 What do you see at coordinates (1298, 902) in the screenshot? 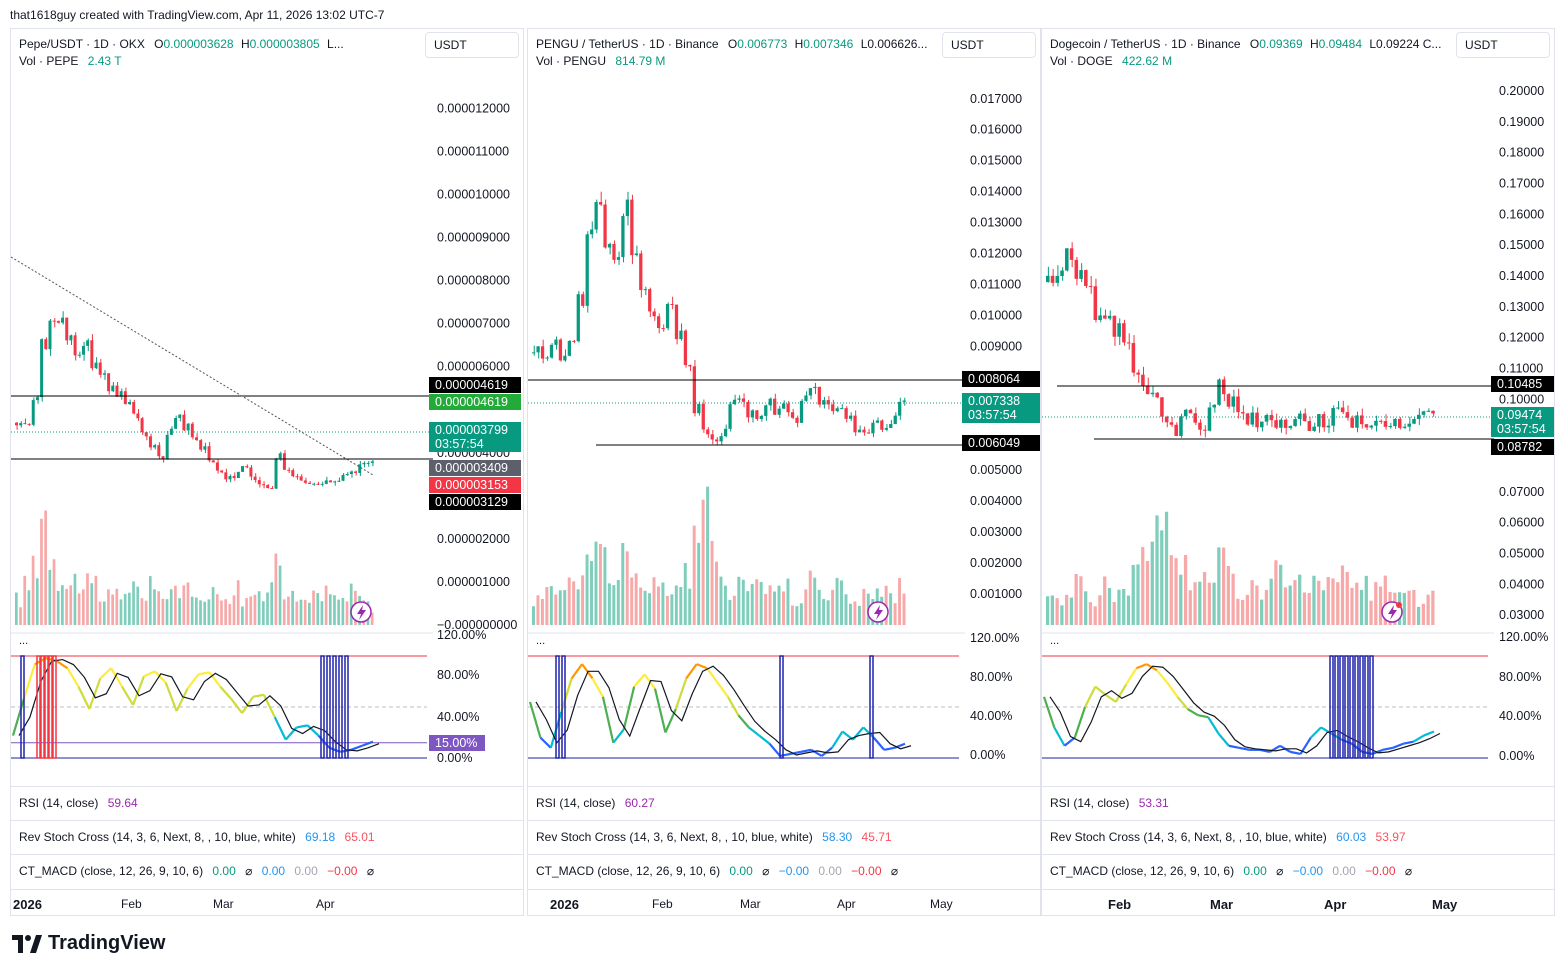
I see `time-axis: Feb Mar Apr May` at bounding box center [1298, 902].